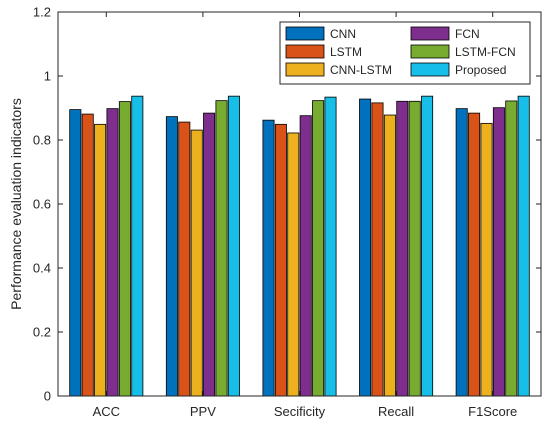  Describe the element at coordinates (233, 246) in the screenshot. I see `bar-proposed-ppv` at that location.